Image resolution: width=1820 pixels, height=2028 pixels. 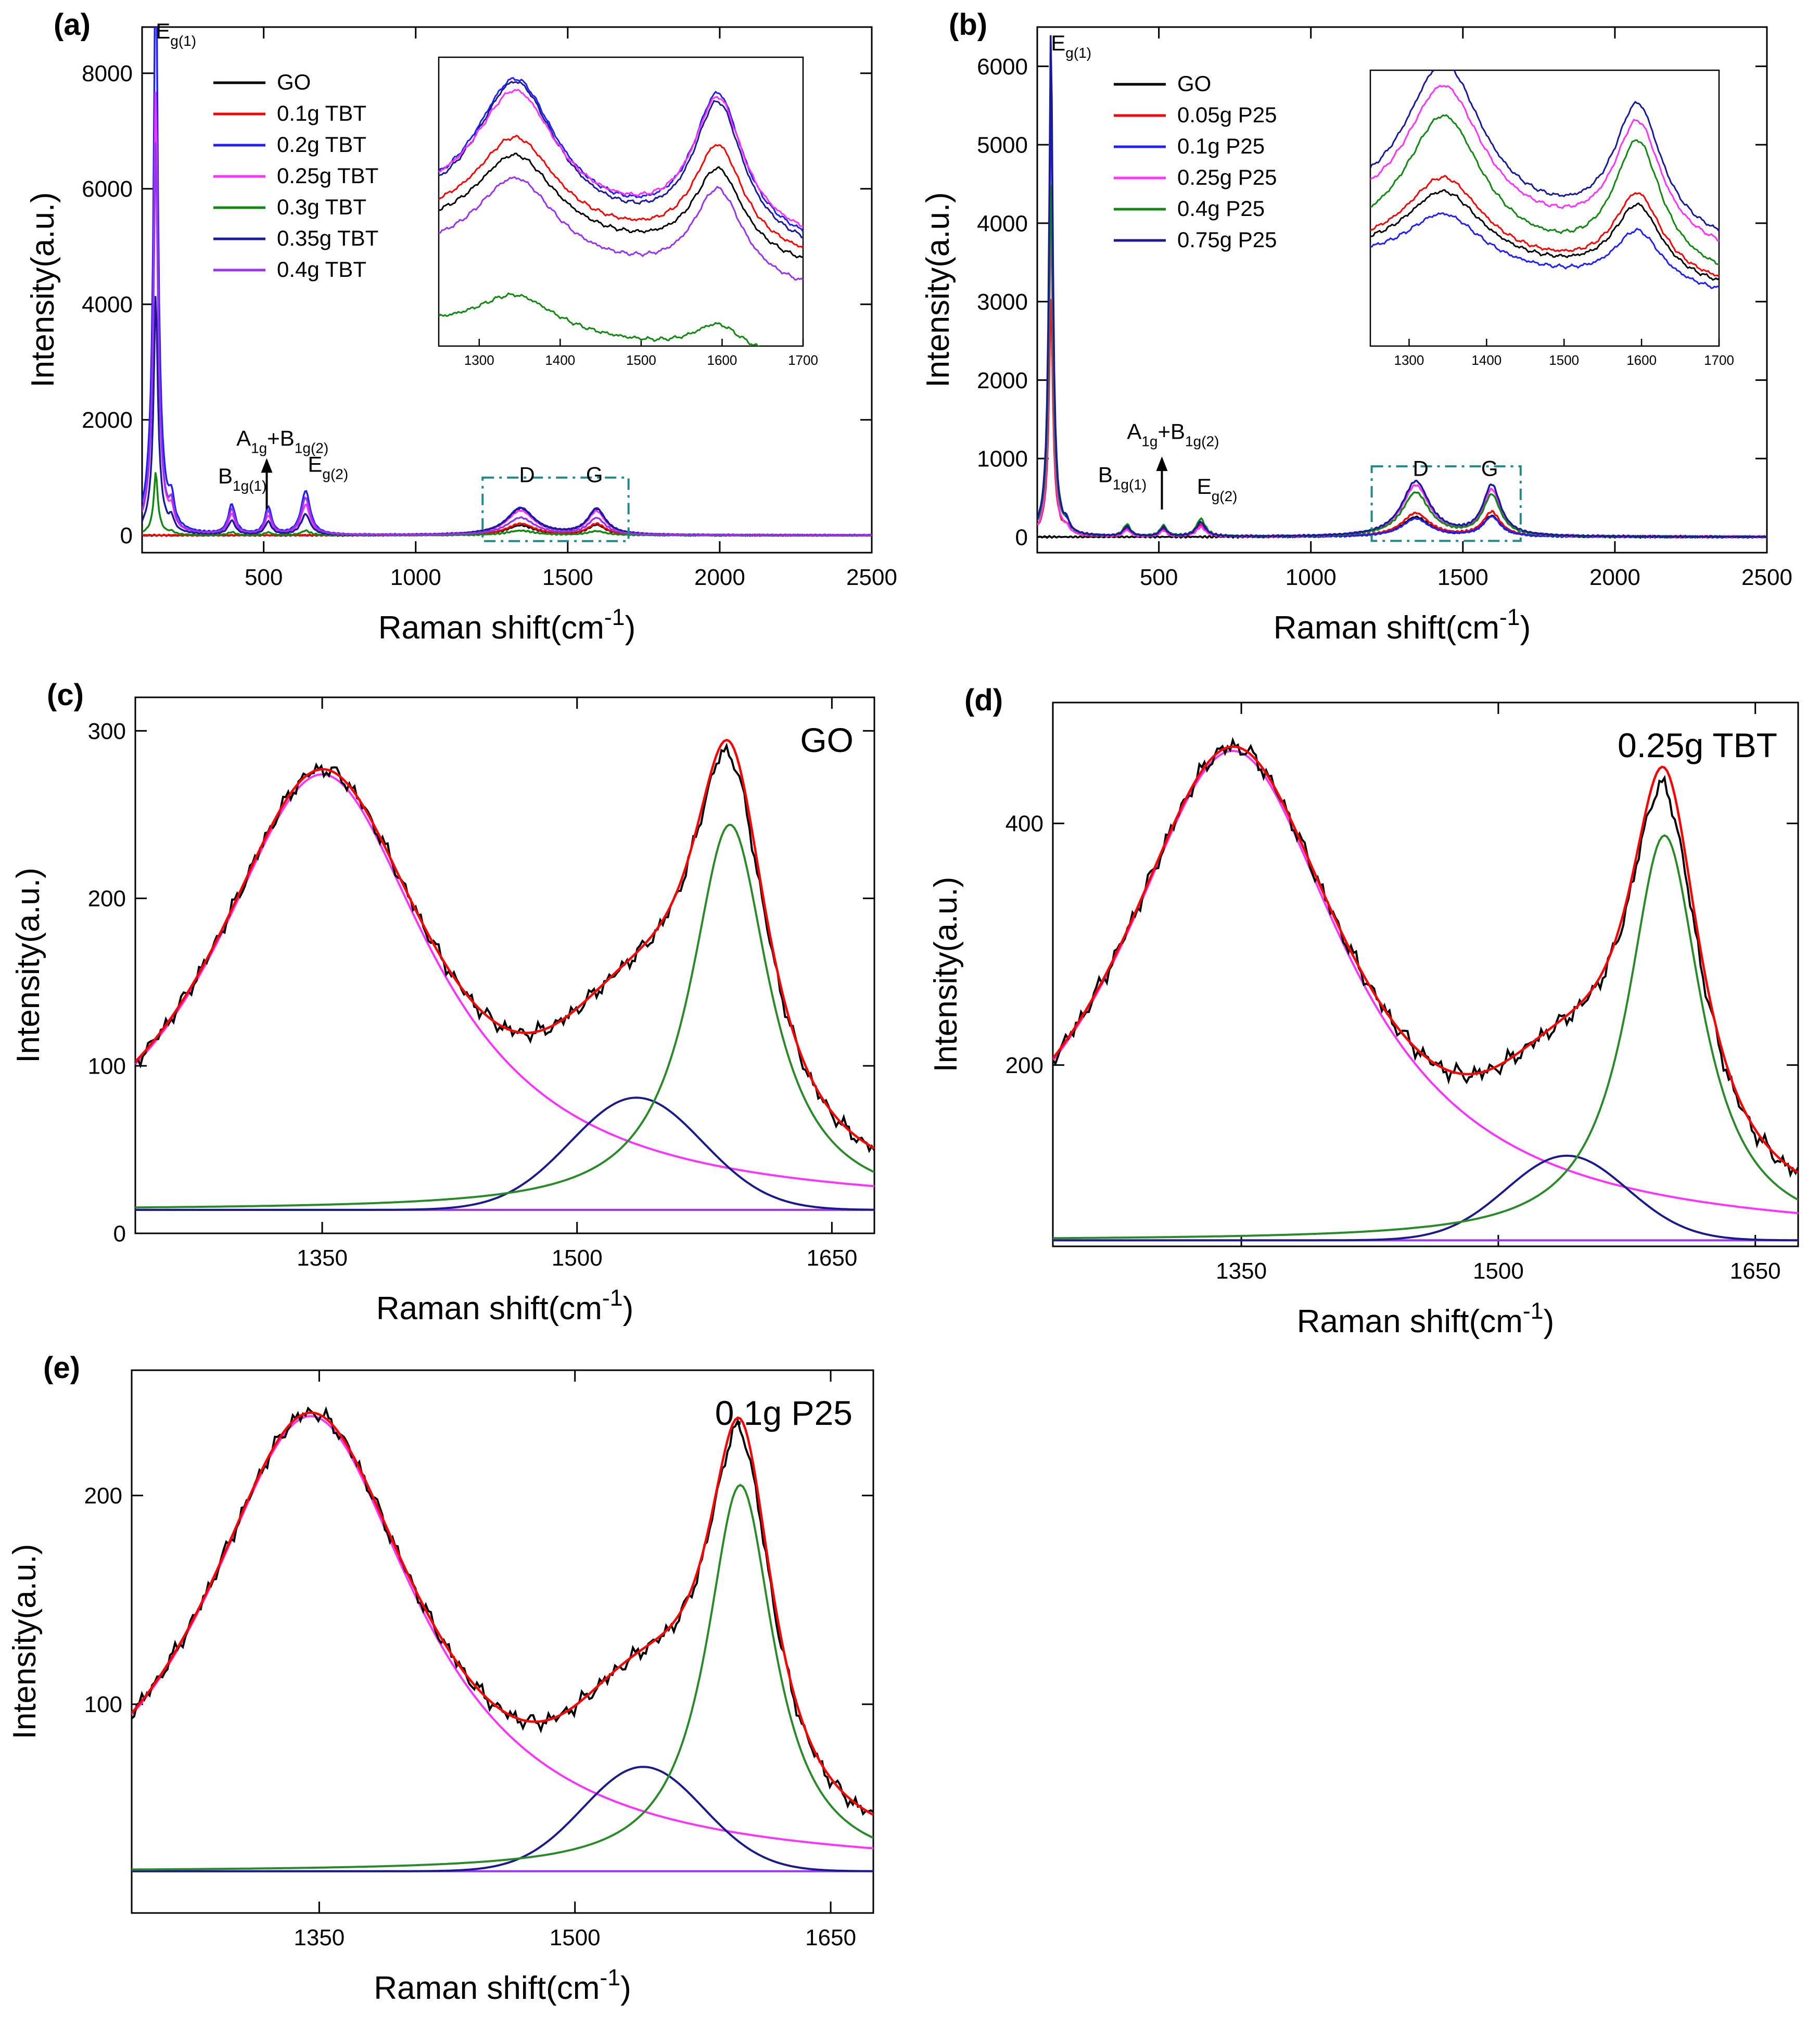 What do you see at coordinates (328, 467) in the screenshot?
I see `peak-label: Eg(2)` at bounding box center [328, 467].